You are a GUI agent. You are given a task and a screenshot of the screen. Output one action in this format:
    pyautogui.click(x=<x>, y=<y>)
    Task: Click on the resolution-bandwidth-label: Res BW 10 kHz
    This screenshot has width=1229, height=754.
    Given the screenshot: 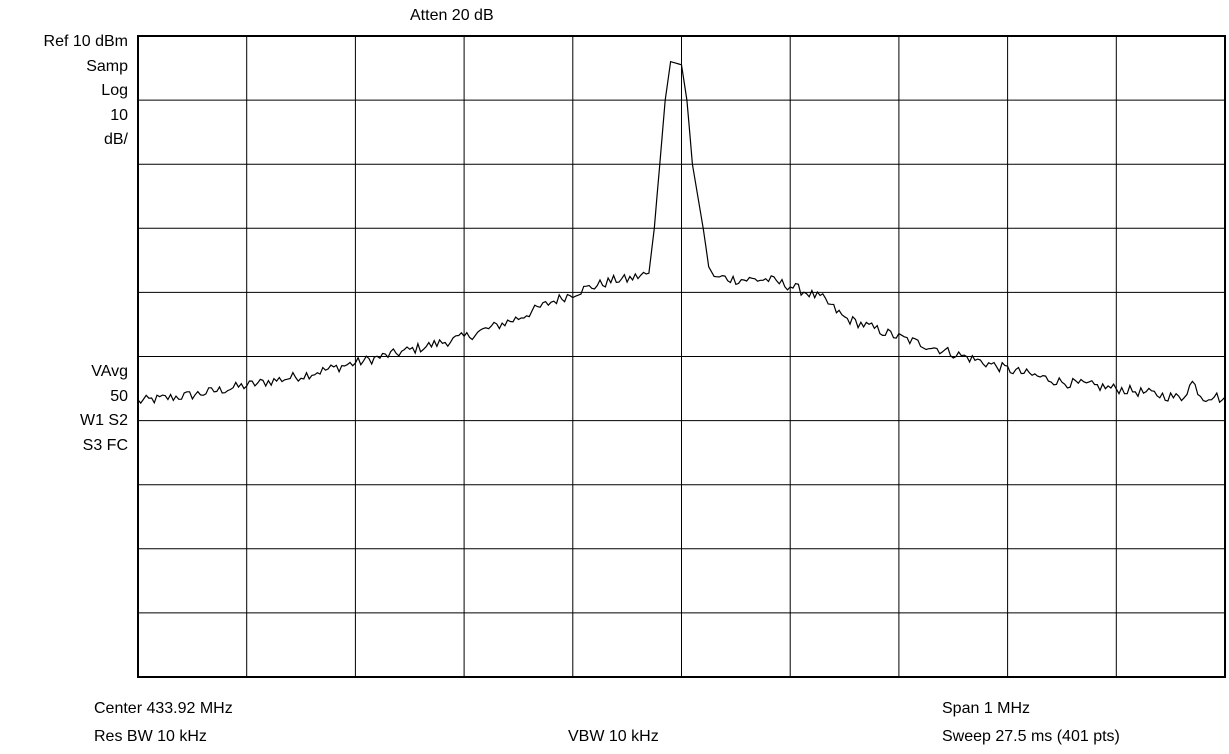 What is the action you would take?
    pyautogui.click(x=150, y=736)
    